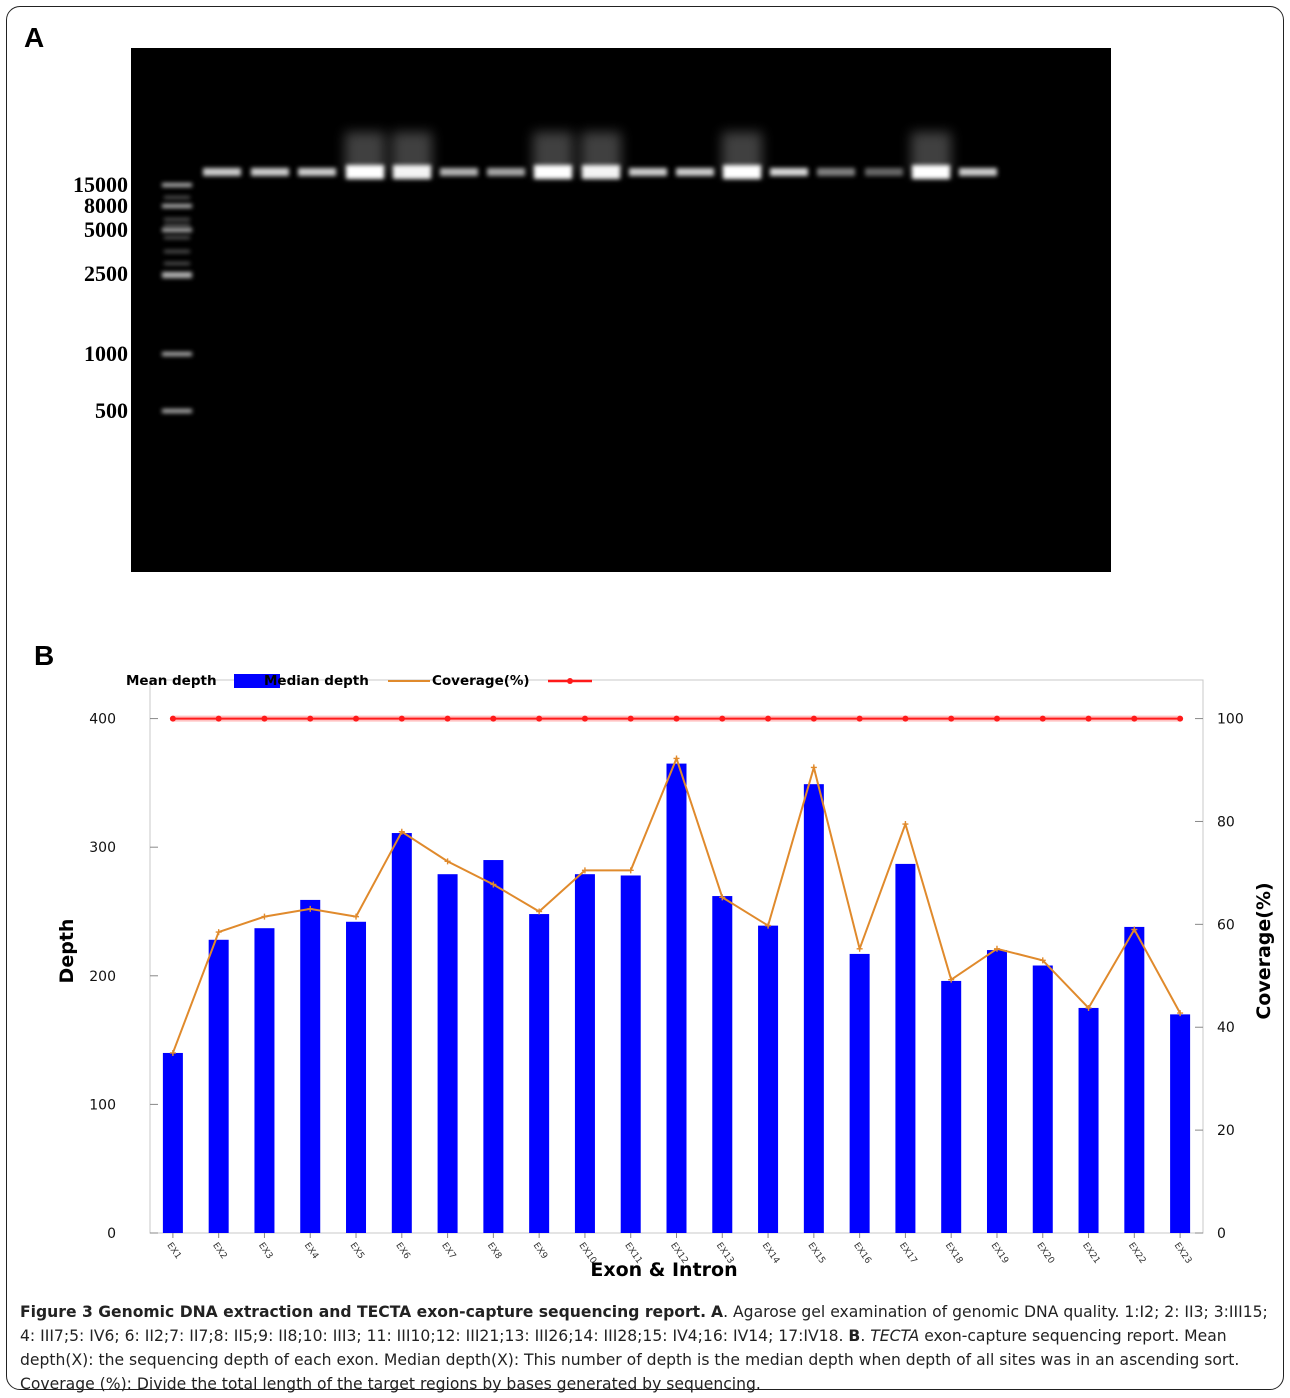 This screenshot has width=1290, height=1398. What do you see at coordinates (601, 64) in the screenshot?
I see `lane-label-9: 9` at bounding box center [601, 64].